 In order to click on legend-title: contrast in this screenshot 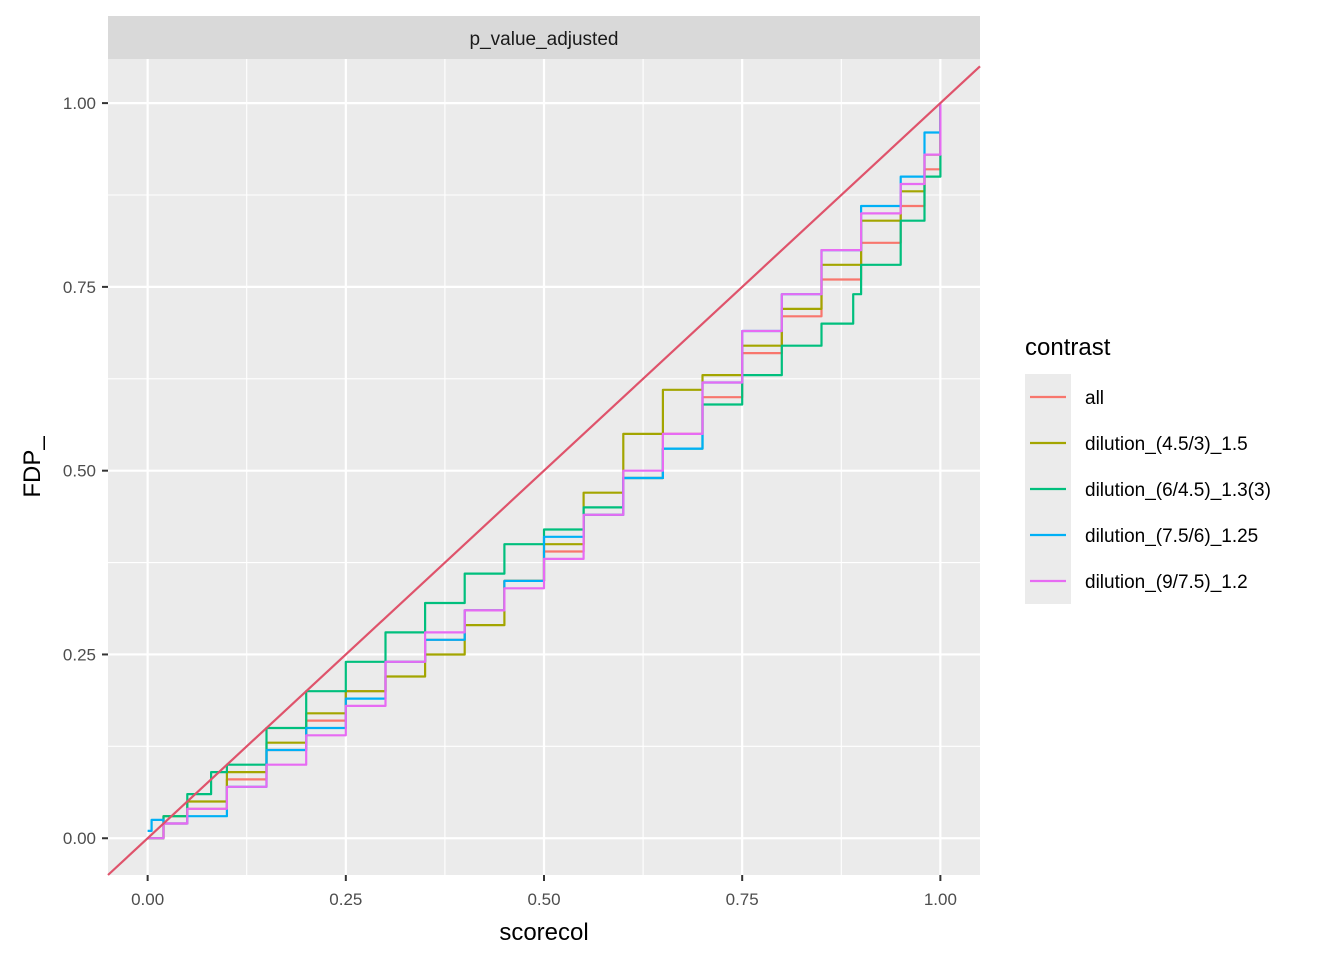, I will do `click(1068, 347)`.